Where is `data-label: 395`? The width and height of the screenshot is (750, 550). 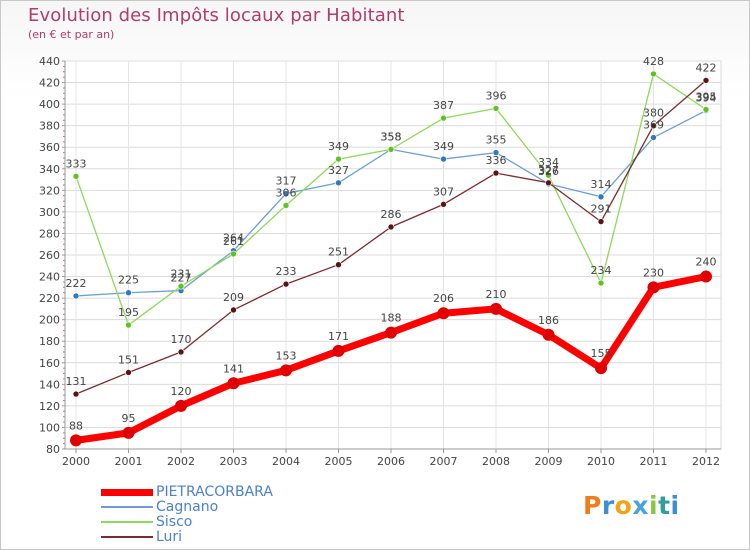
data-label: 395 is located at coordinates (706, 97).